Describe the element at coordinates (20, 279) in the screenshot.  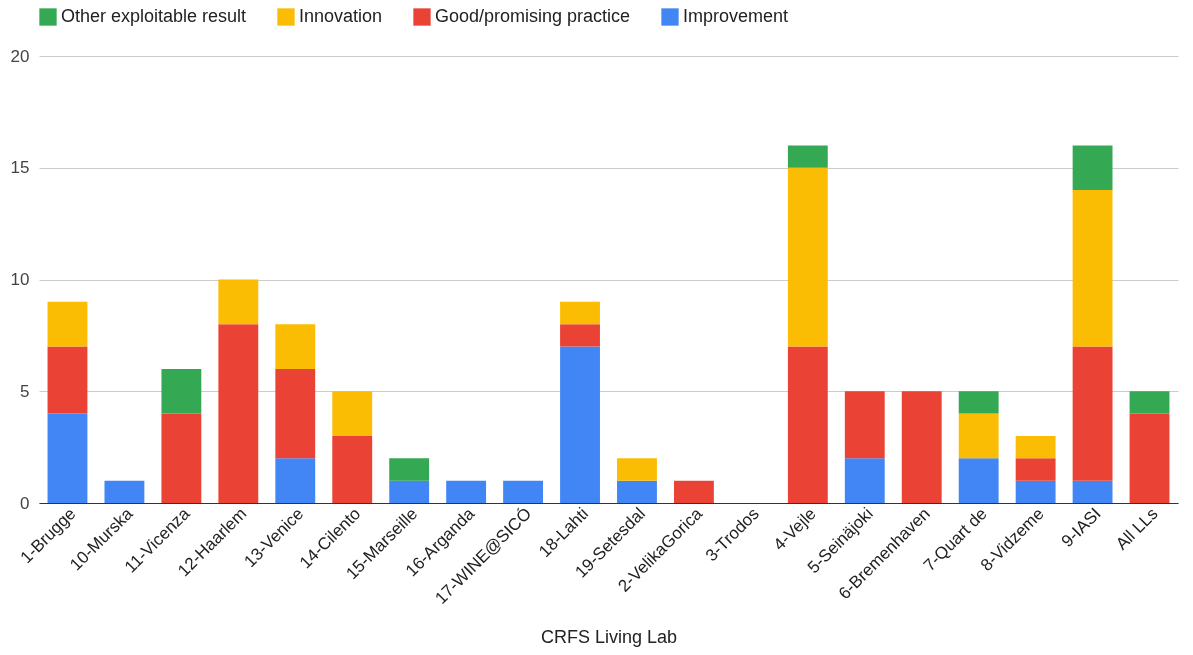
I see `y-tick-label: 10` at that location.